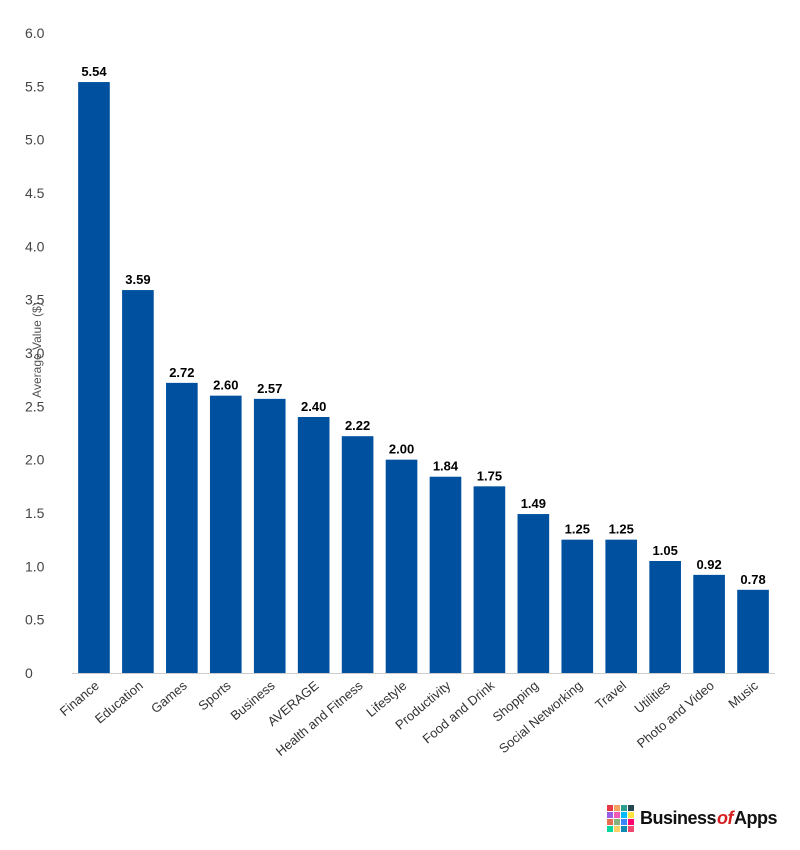 The height and width of the screenshot is (850, 800). I want to click on y-tick-label: 0.5, so click(35, 620).